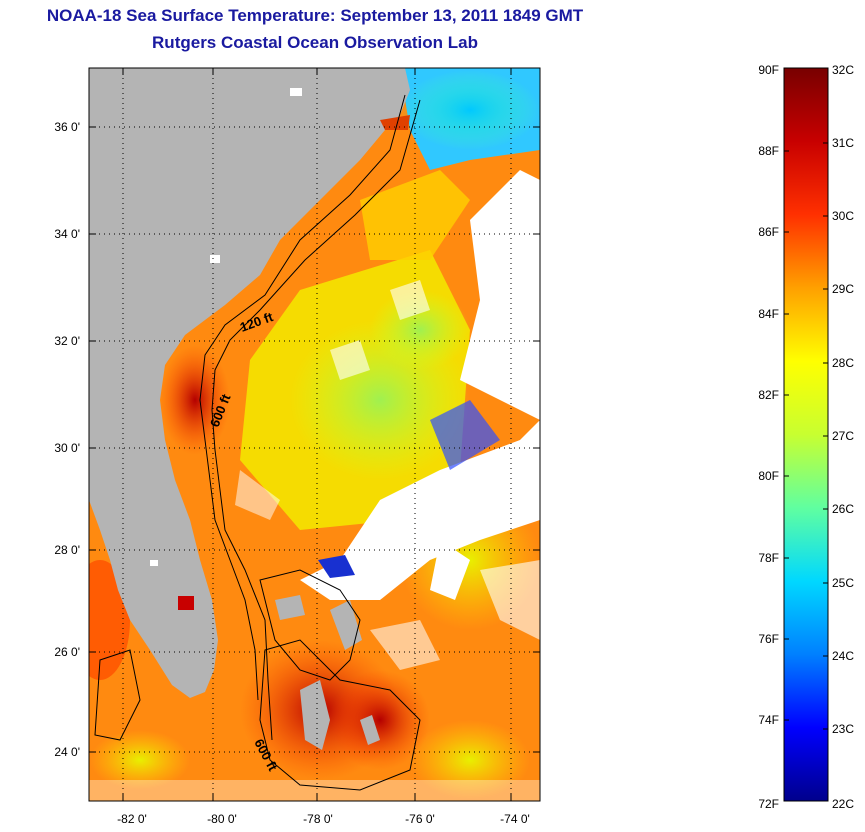  Describe the element at coordinates (67, 448) in the screenshot. I see `lat-label: 30 0'` at that location.